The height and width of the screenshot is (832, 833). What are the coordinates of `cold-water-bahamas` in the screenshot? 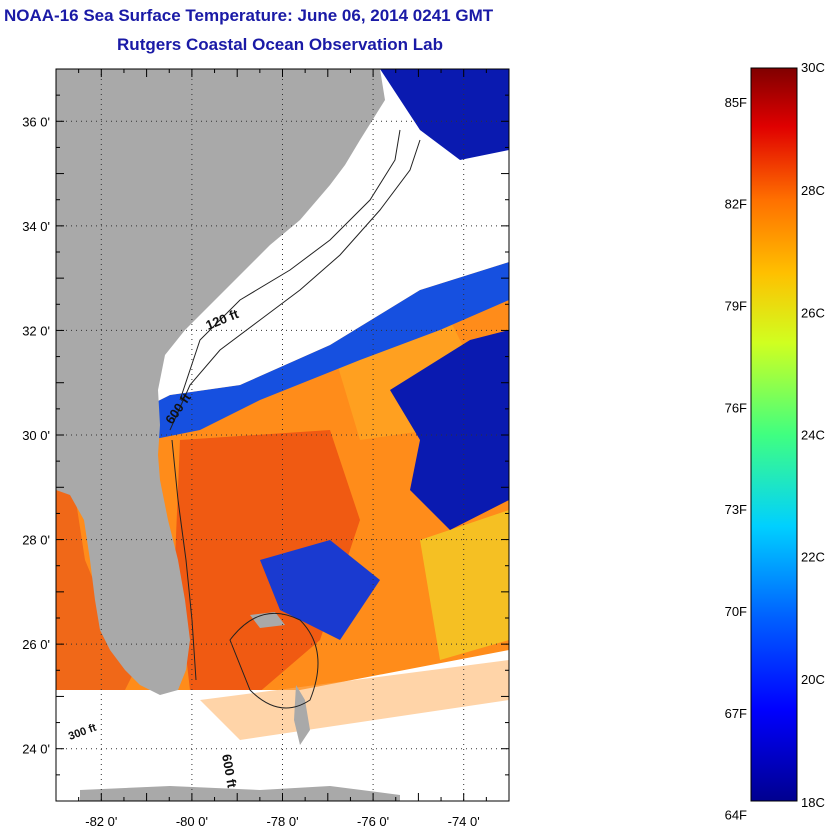 It's located at (320, 590).